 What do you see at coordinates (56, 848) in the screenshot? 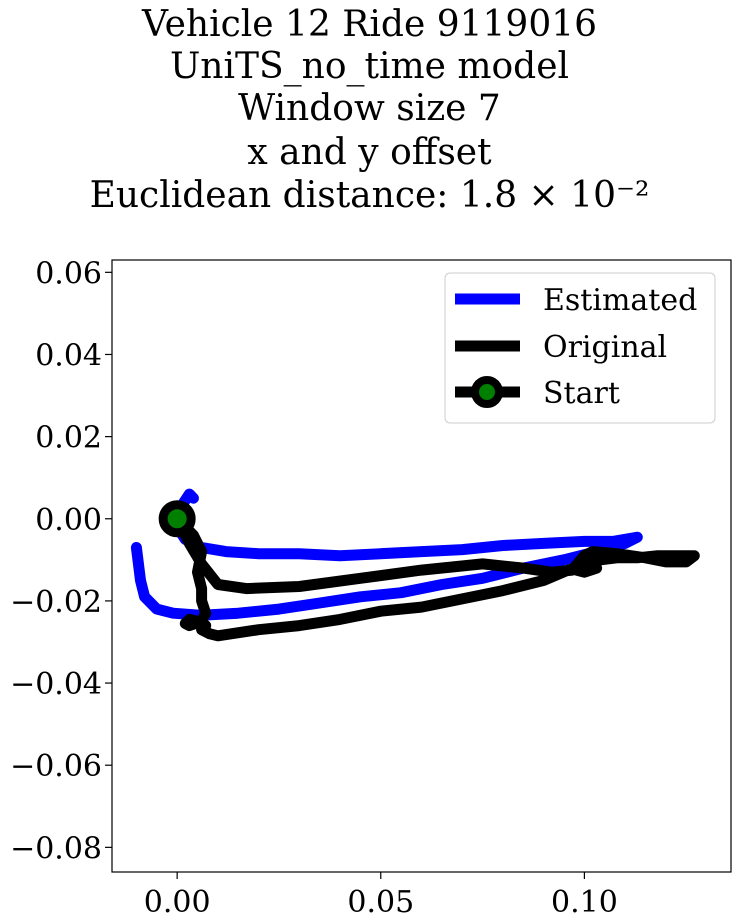
I see `y-tick-label: −0.08` at bounding box center [56, 848].